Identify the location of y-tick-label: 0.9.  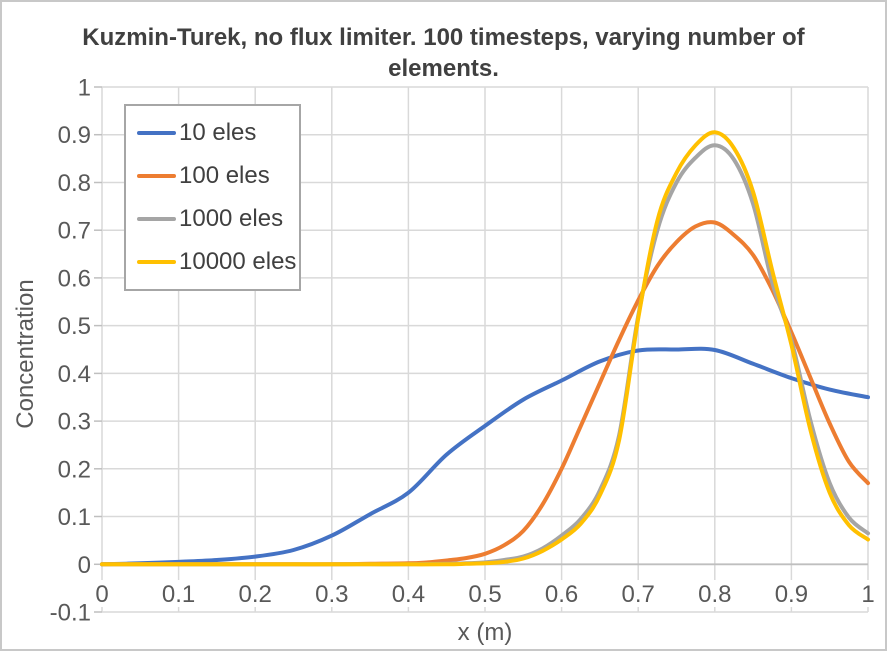
(74, 135).